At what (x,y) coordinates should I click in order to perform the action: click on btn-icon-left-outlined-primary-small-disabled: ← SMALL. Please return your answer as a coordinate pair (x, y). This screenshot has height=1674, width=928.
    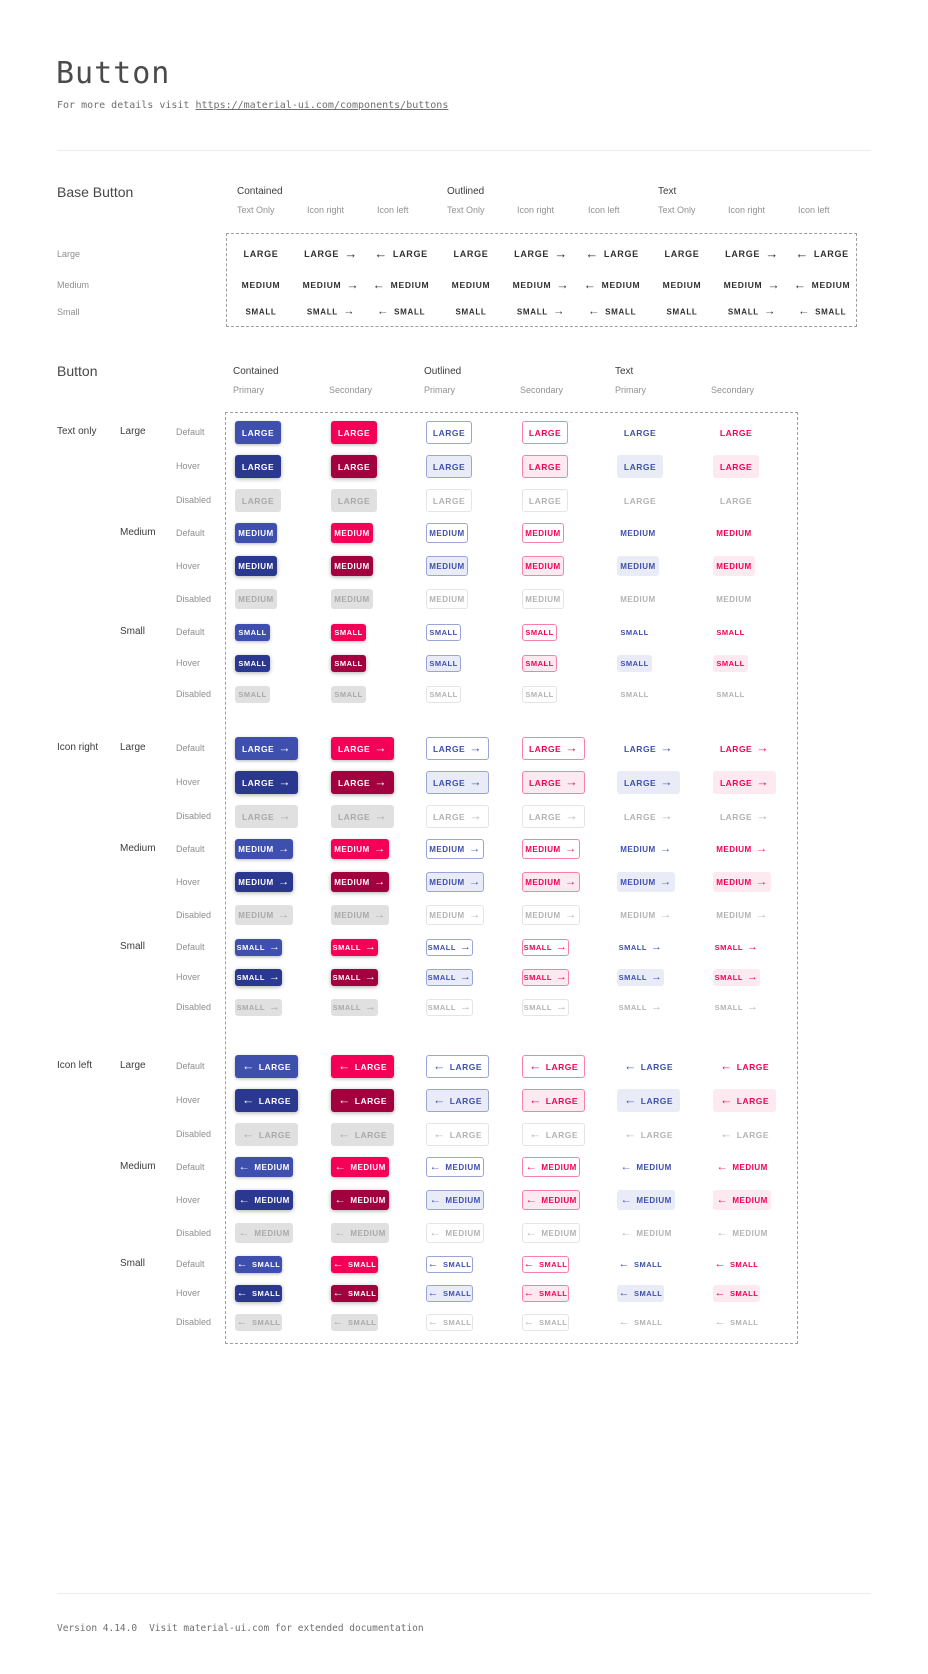
    Looking at the image, I should click on (449, 1322).